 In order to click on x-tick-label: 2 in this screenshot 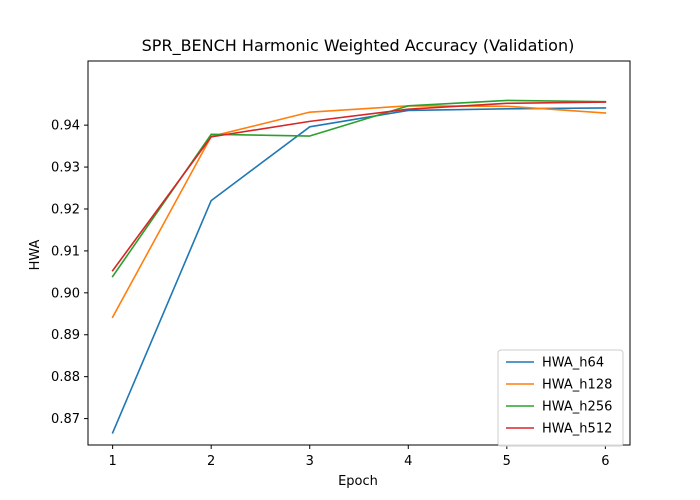, I will do `click(211, 461)`.